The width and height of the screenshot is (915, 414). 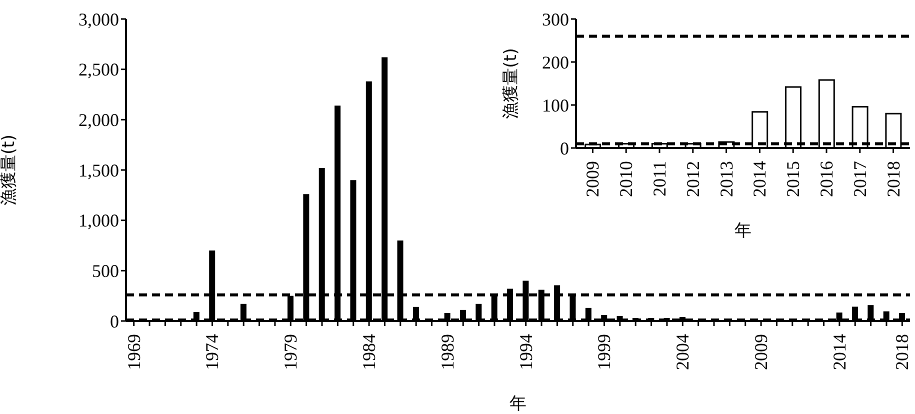 I want to click on x-tick-label: 2011, so click(x=660, y=178).